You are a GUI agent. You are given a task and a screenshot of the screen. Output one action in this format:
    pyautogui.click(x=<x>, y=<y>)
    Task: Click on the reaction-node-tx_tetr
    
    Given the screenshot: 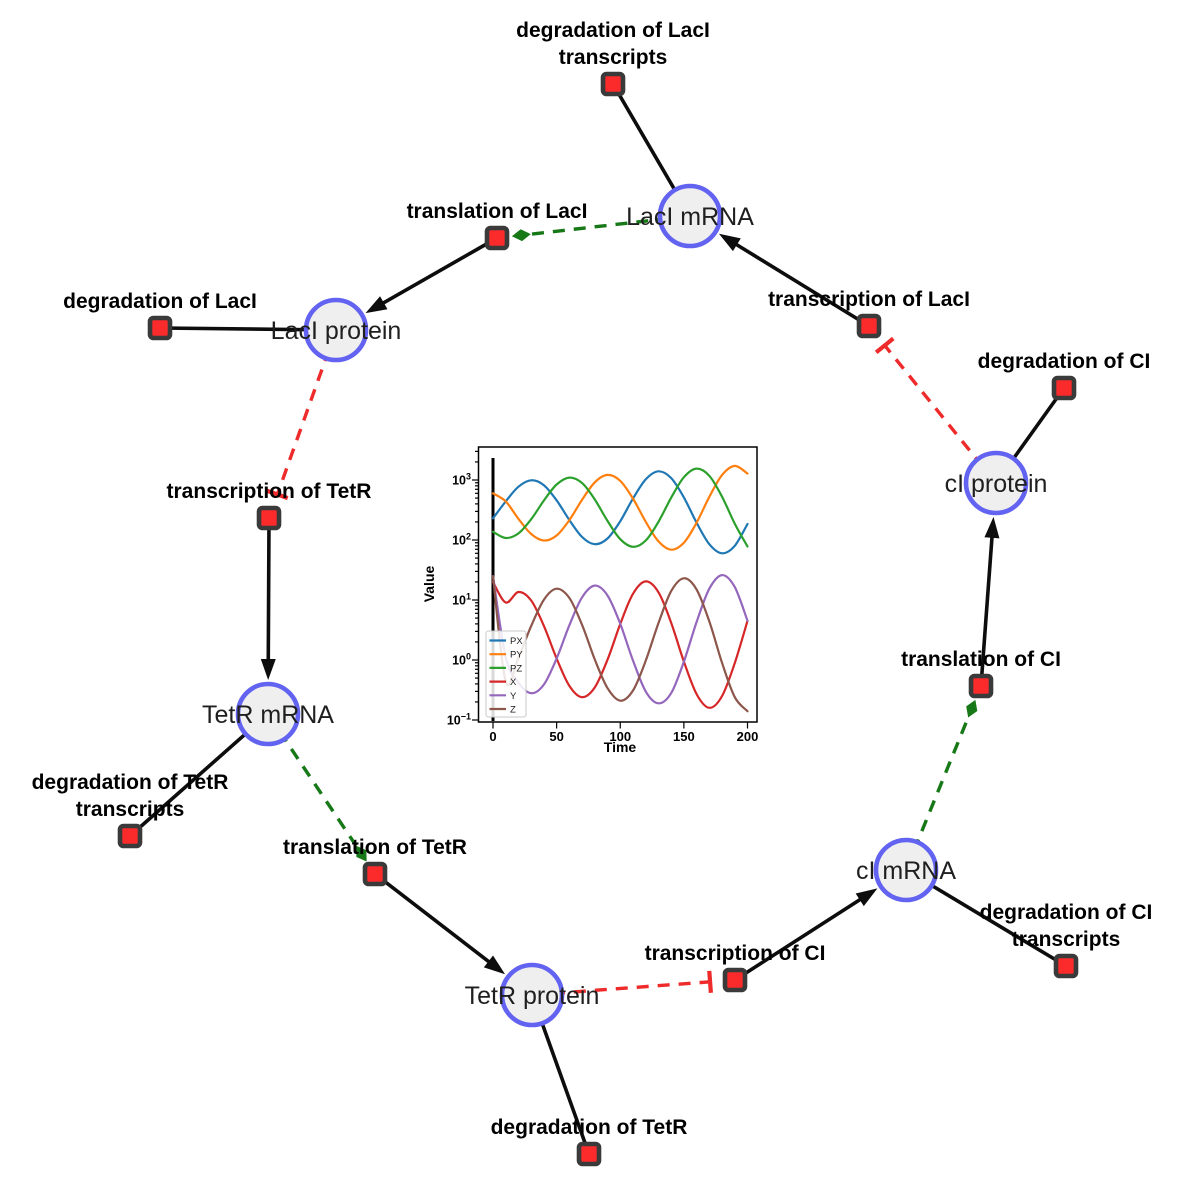 What is the action you would take?
    pyautogui.click(x=269, y=518)
    